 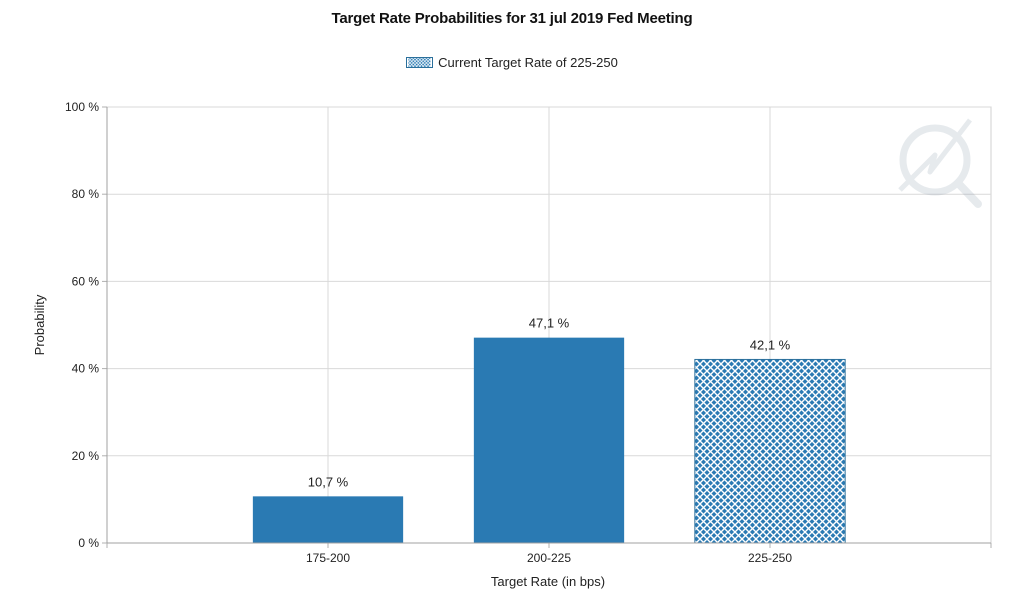 What do you see at coordinates (86, 281) in the screenshot?
I see `y-tick-label: 60 %` at bounding box center [86, 281].